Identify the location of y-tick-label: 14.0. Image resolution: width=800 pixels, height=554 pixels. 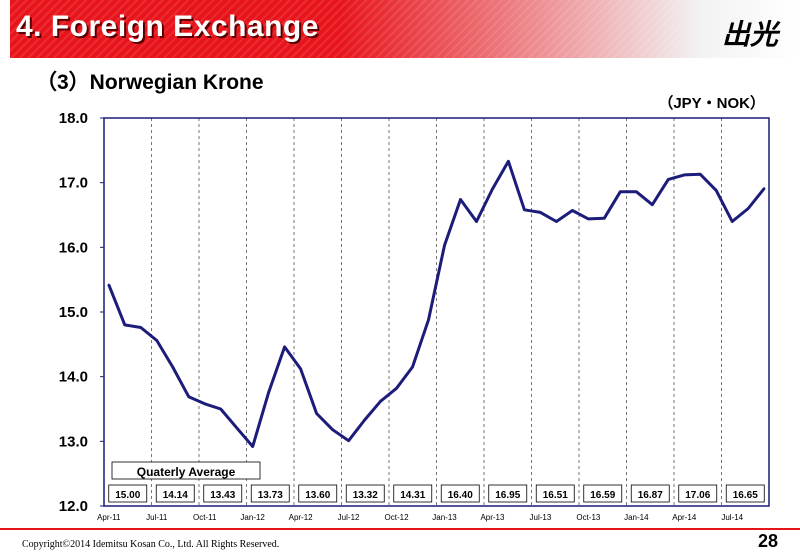
(73, 377).